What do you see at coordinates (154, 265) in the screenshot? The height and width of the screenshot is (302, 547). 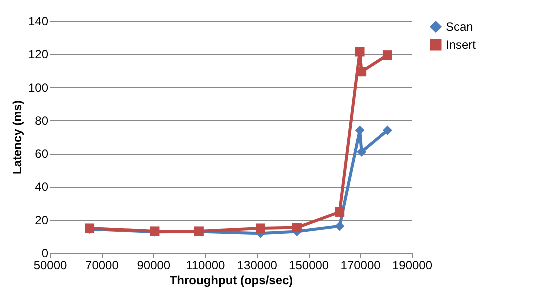 I see `x-tick-label: 90000` at bounding box center [154, 265].